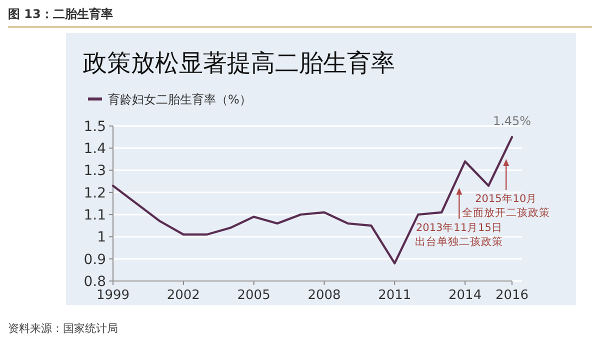  I want to click on y-tick-label: 1.4, so click(95, 149).